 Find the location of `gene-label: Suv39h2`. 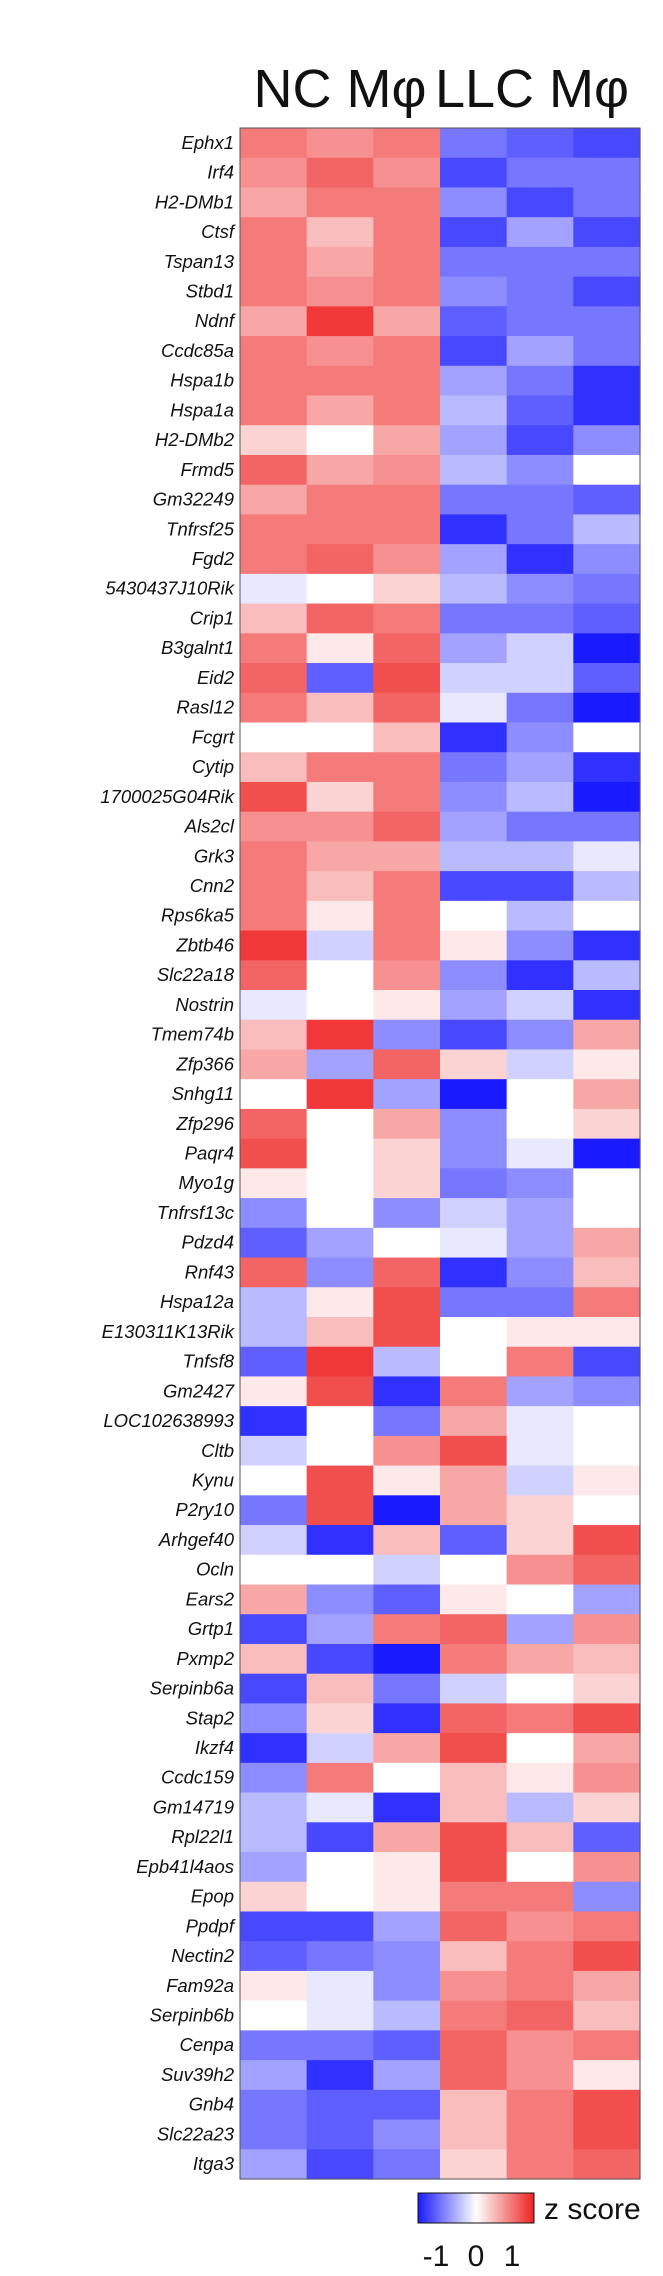

gene-label: Suv39h2 is located at coordinates (198, 2074).